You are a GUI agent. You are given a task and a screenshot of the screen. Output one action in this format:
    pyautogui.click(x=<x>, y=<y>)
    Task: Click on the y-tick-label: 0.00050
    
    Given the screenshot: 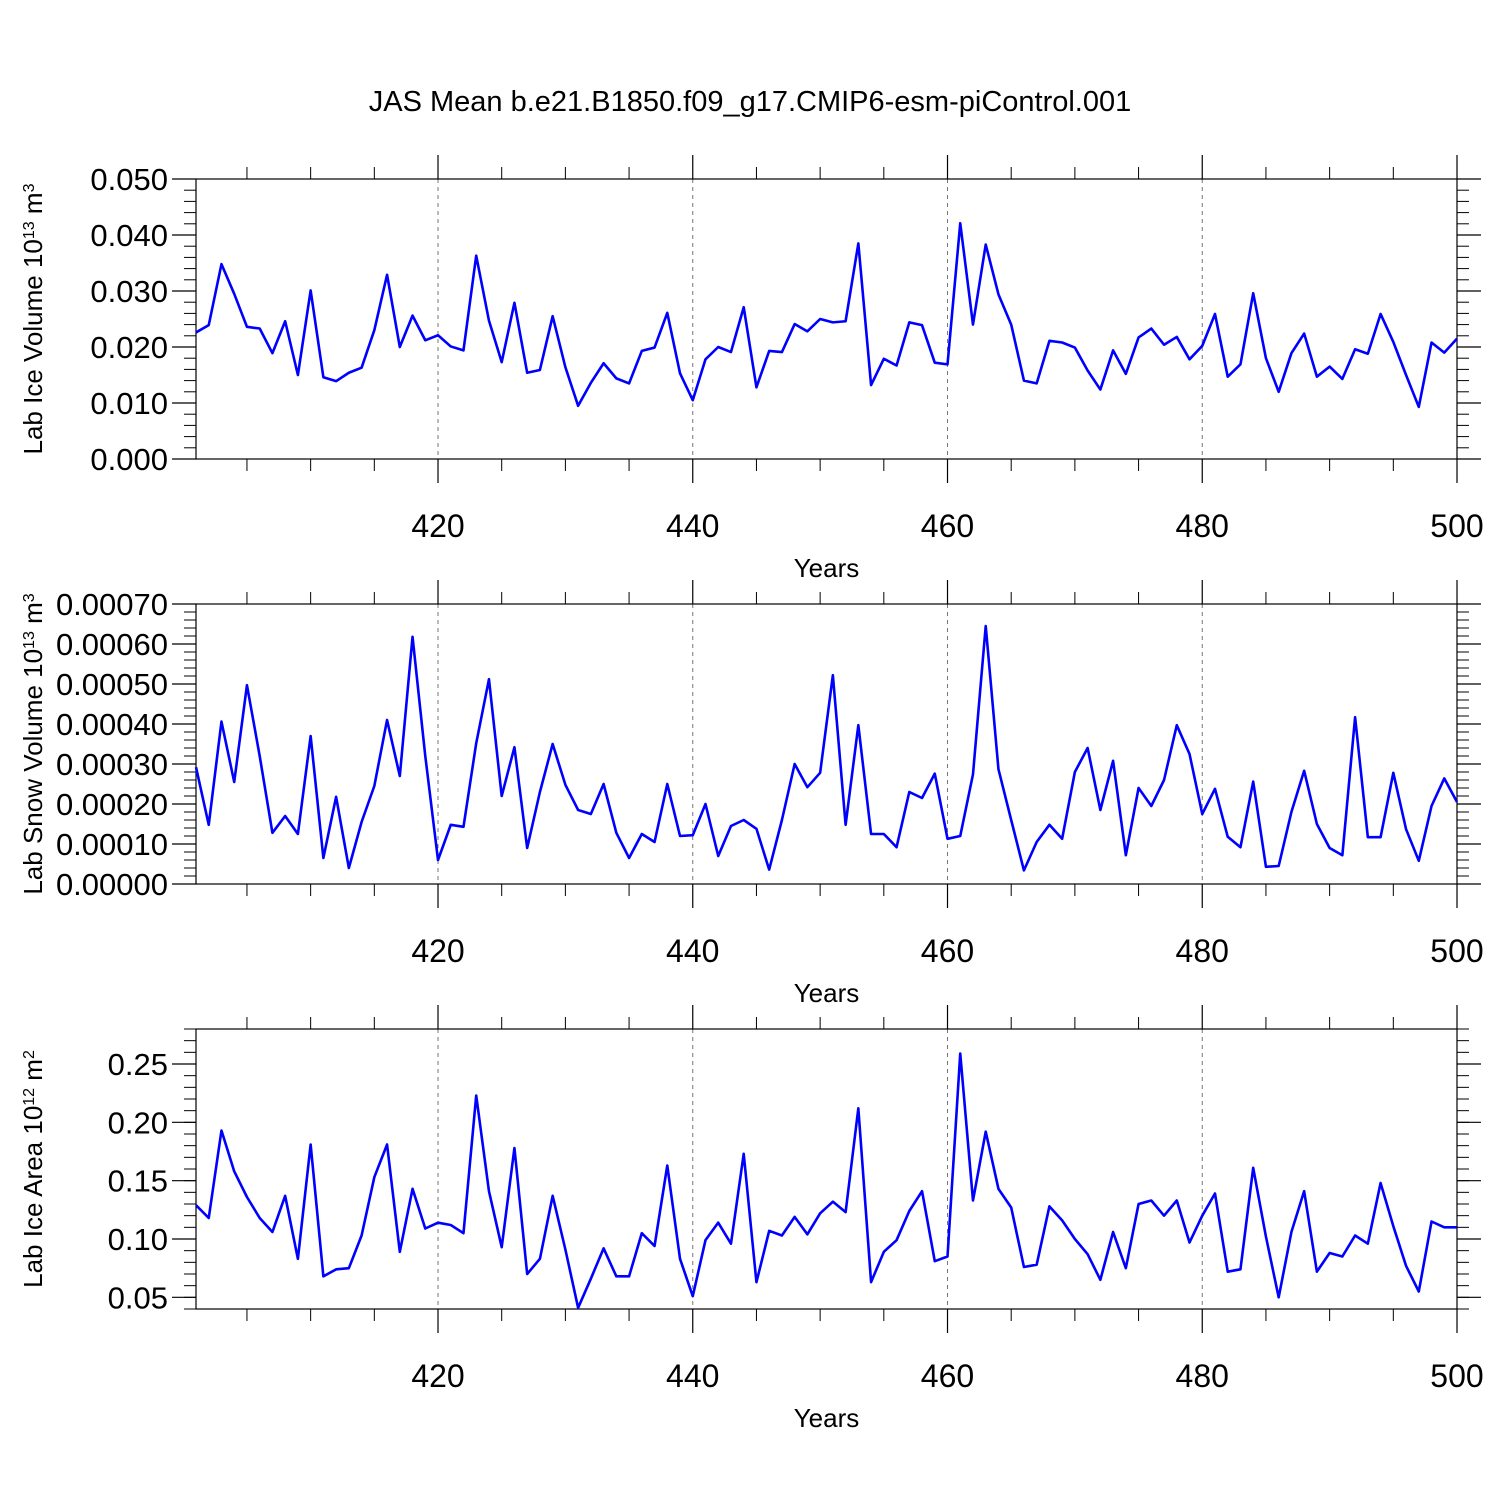 What is the action you would take?
    pyautogui.click(x=112, y=684)
    